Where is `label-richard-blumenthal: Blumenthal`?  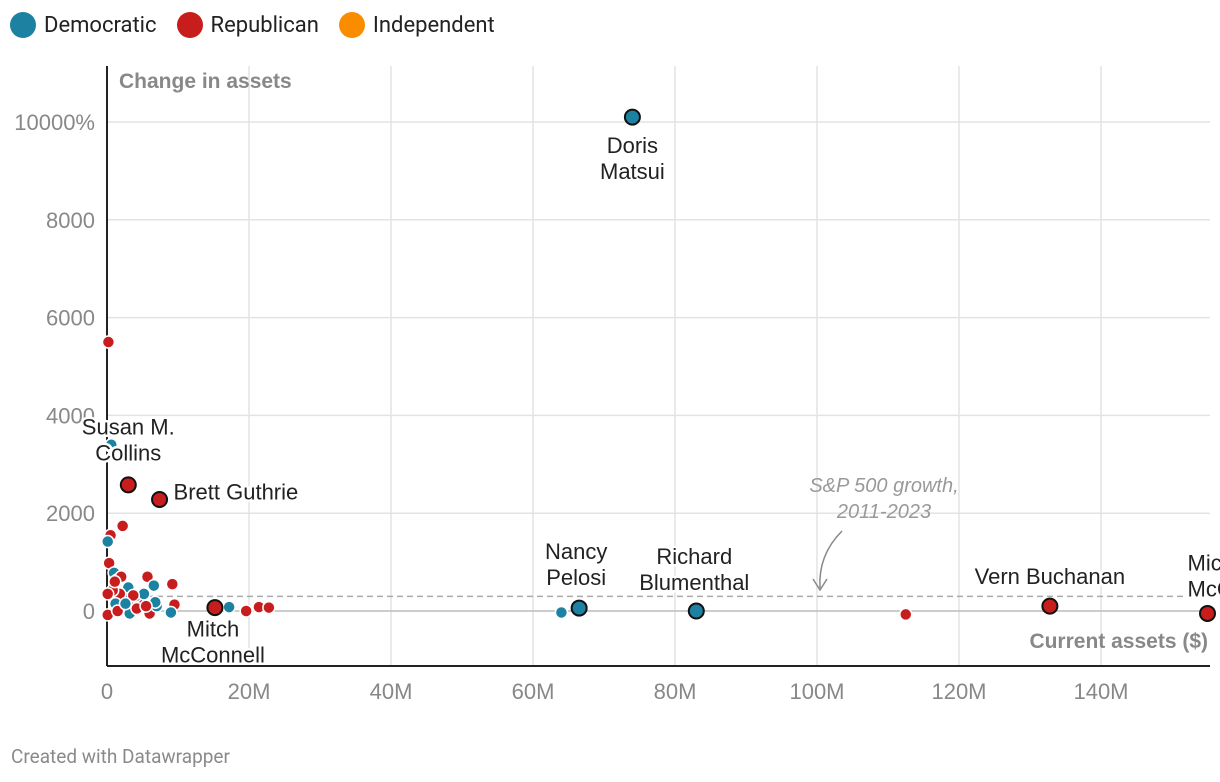 label-richard-blumenthal: Blumenthal is located at coordinates (694, 582).